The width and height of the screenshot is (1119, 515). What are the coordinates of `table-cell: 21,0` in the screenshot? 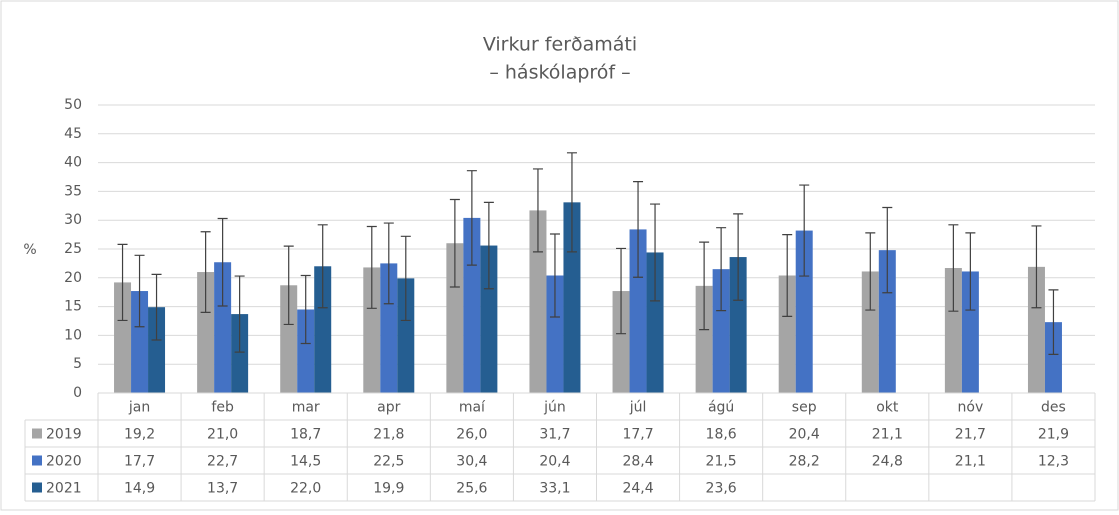 It's located at (222, 435).